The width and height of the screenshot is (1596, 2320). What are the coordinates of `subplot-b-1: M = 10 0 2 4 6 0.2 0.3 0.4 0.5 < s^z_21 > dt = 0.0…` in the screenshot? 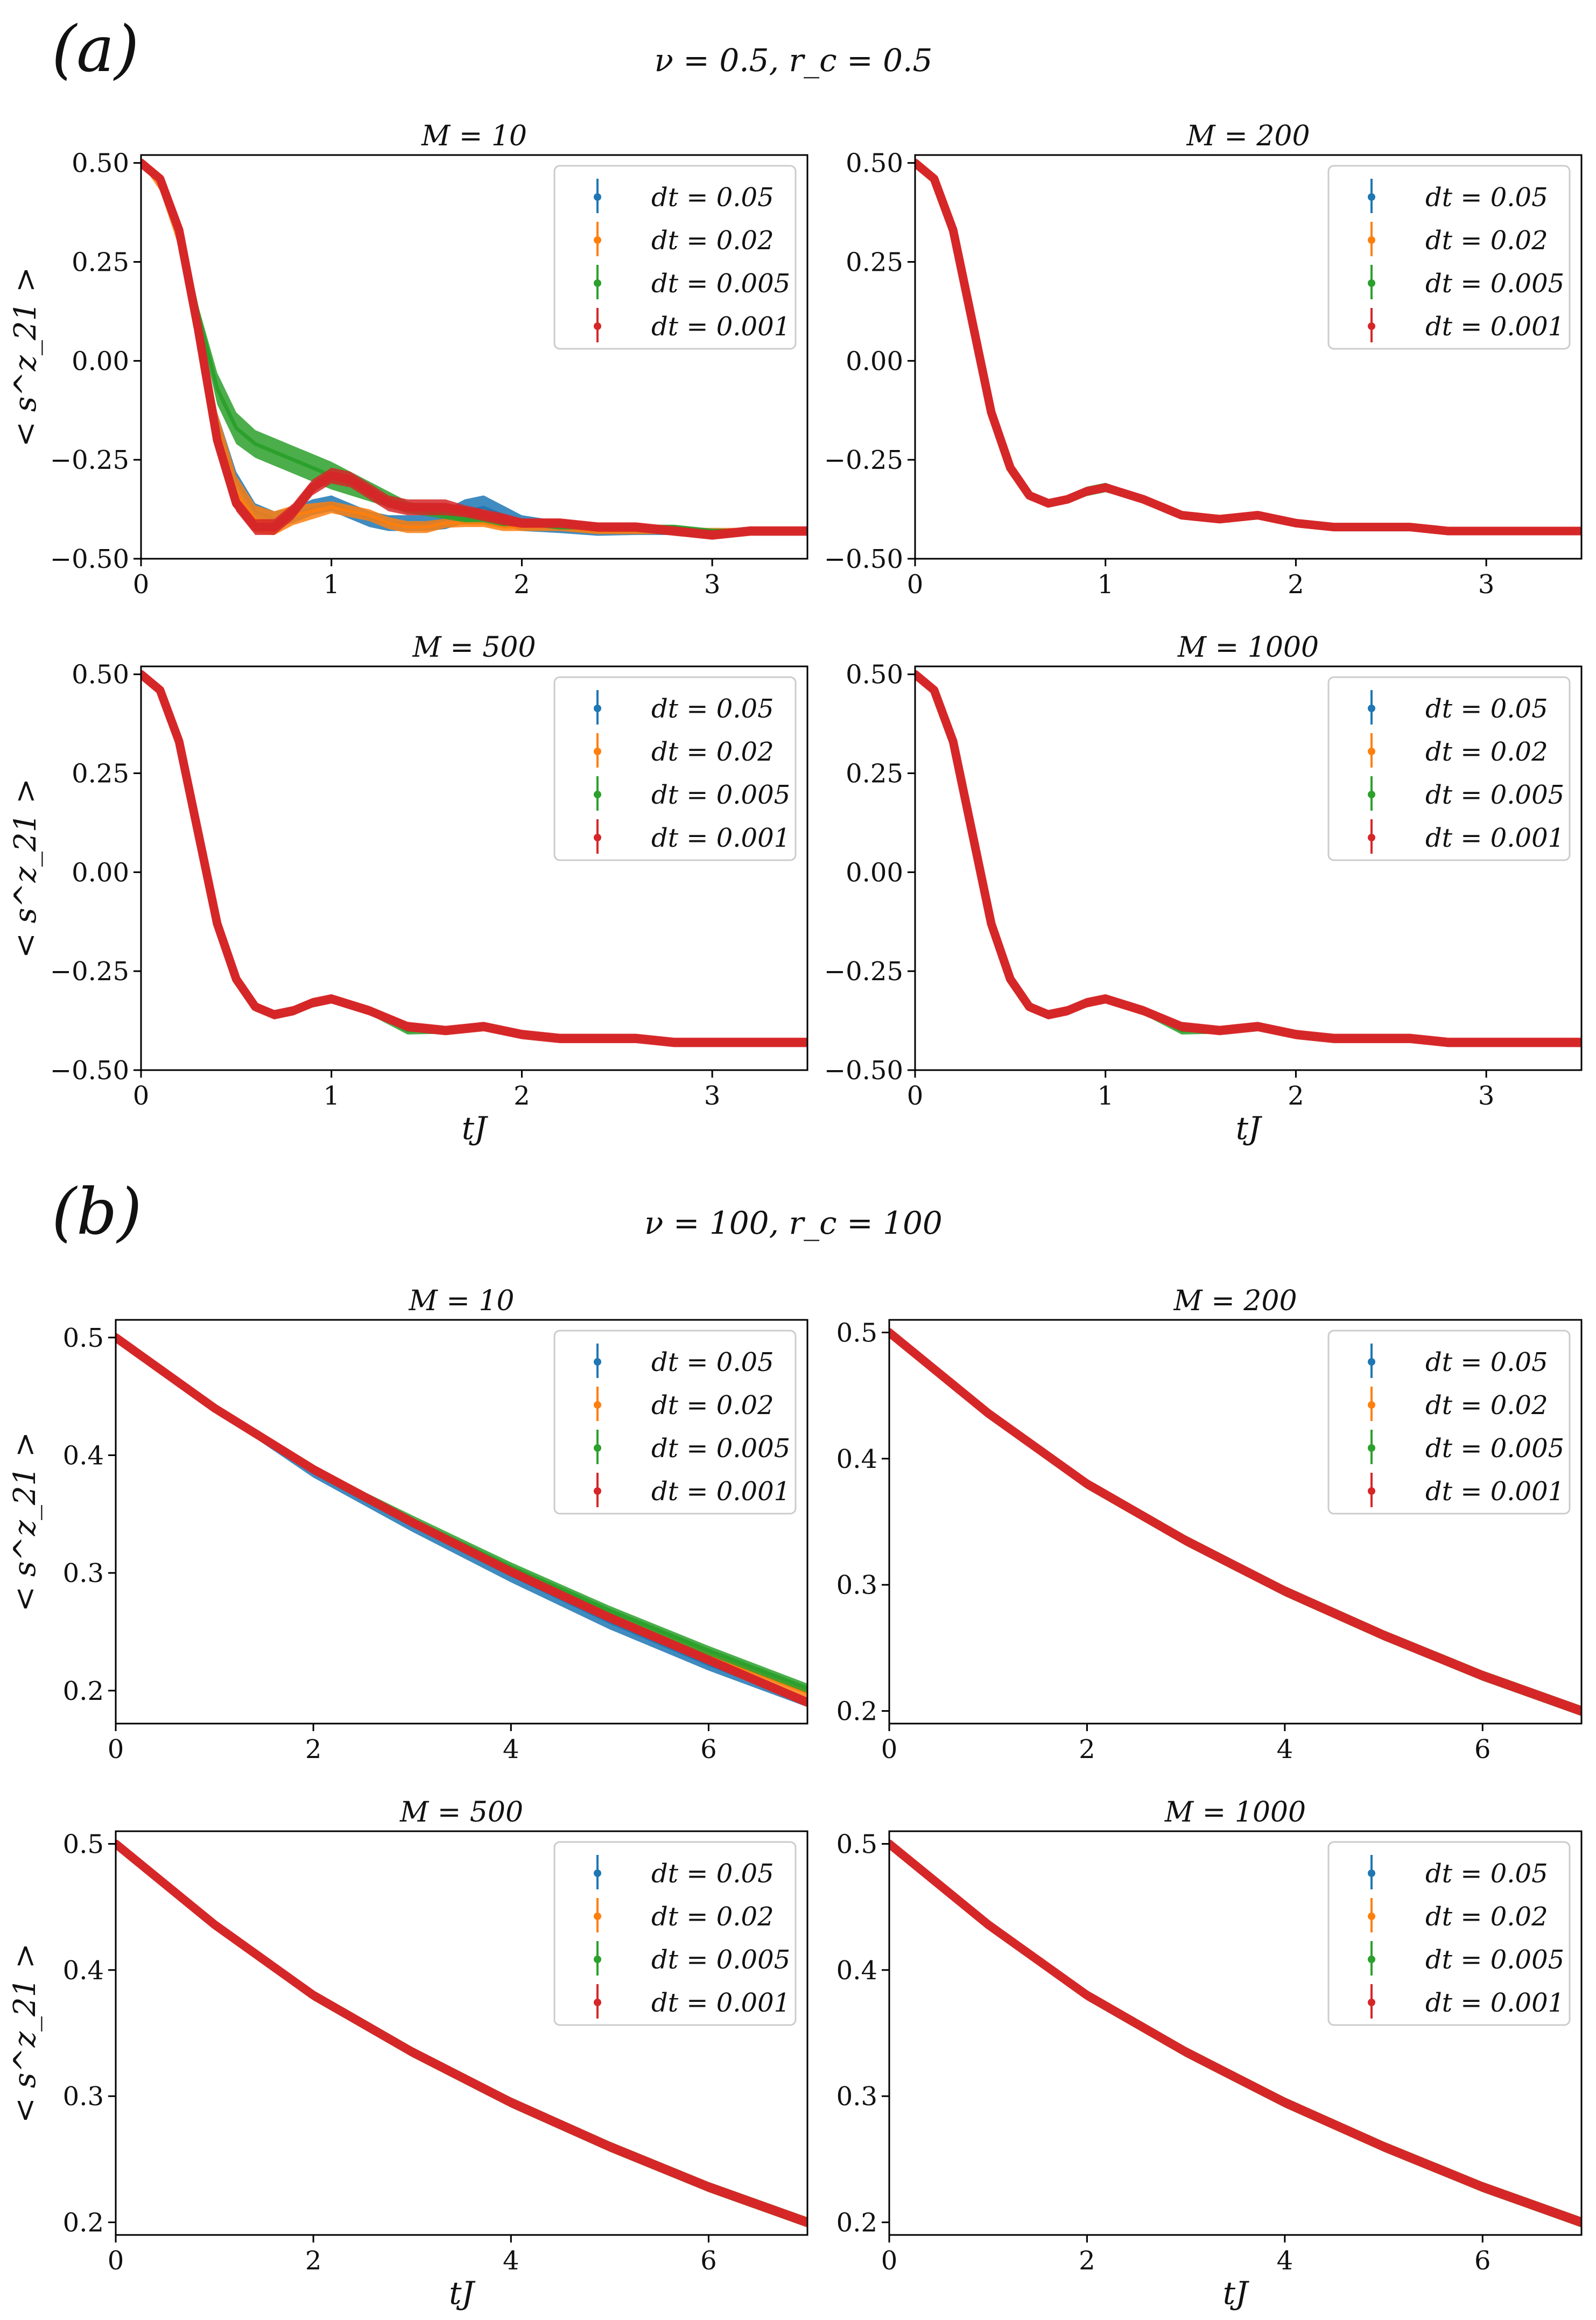 It's located at (408, 1524).